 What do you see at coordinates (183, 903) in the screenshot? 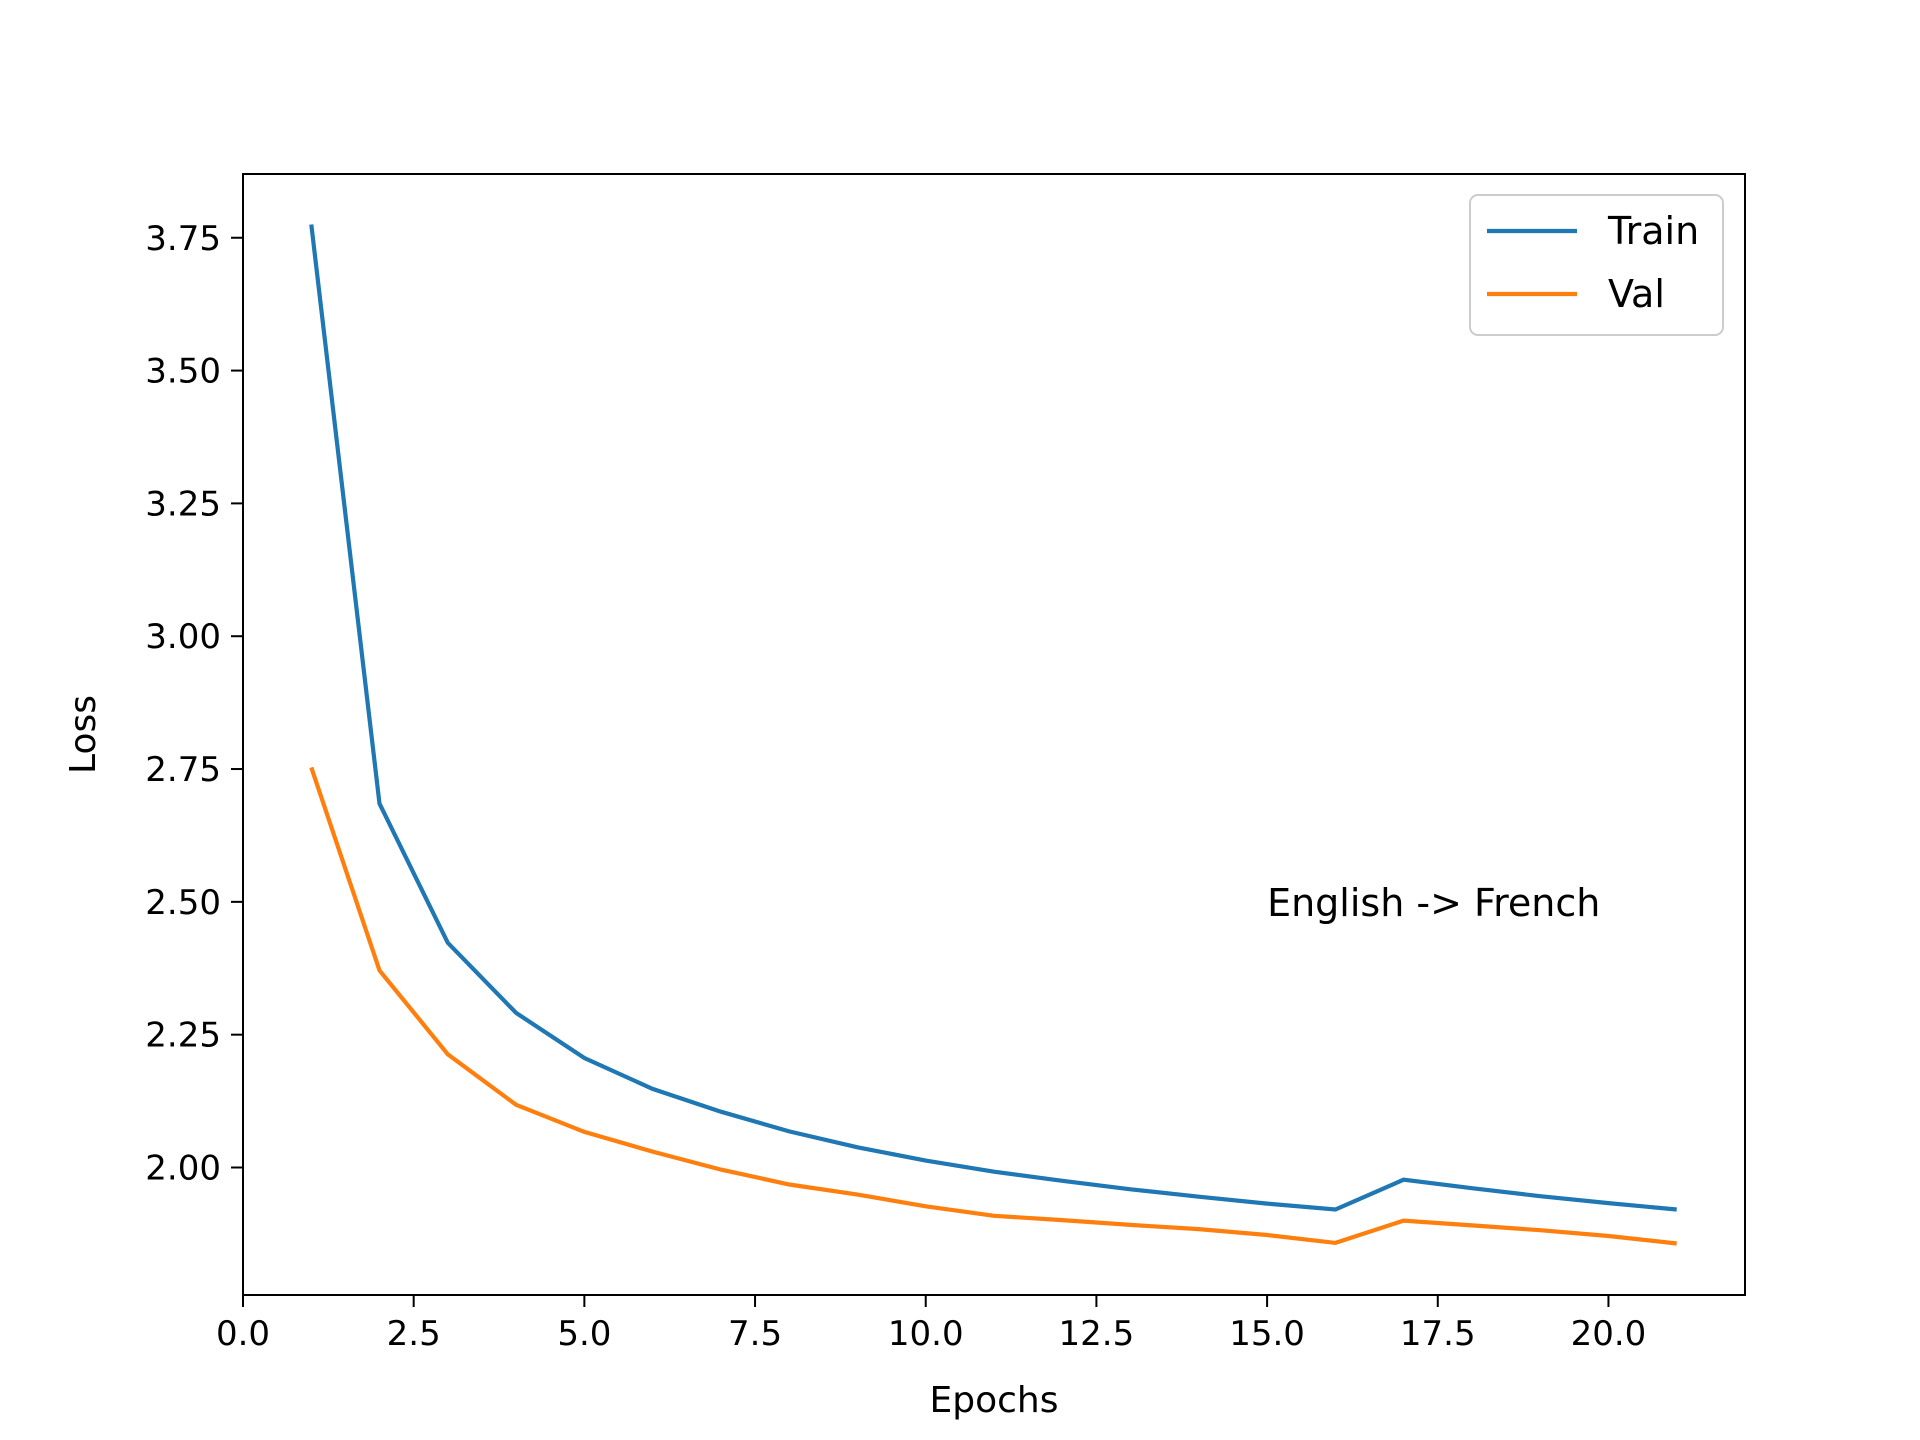
I see `y-tick-label: 2.50` at bounding box center [183, 903].